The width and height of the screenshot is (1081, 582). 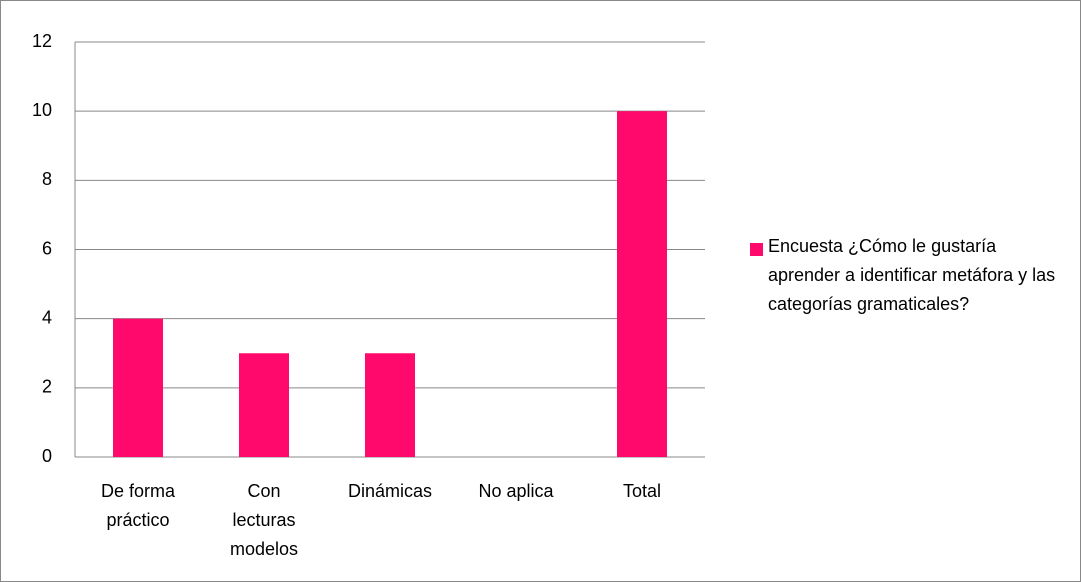 What do you see at coordinates (756, 249) in the screenshot?
I see `legend-swatch` at bounding box center [756, 249].